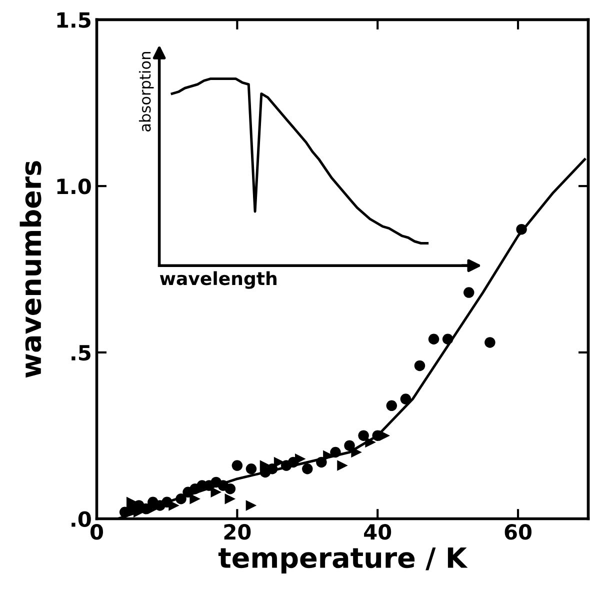 Image resolution: width=590 pixels, height=597 pixels. Describe the element at coordinates (518, 532) in the screenshot. I see `x-tick-label: 60` at that location.